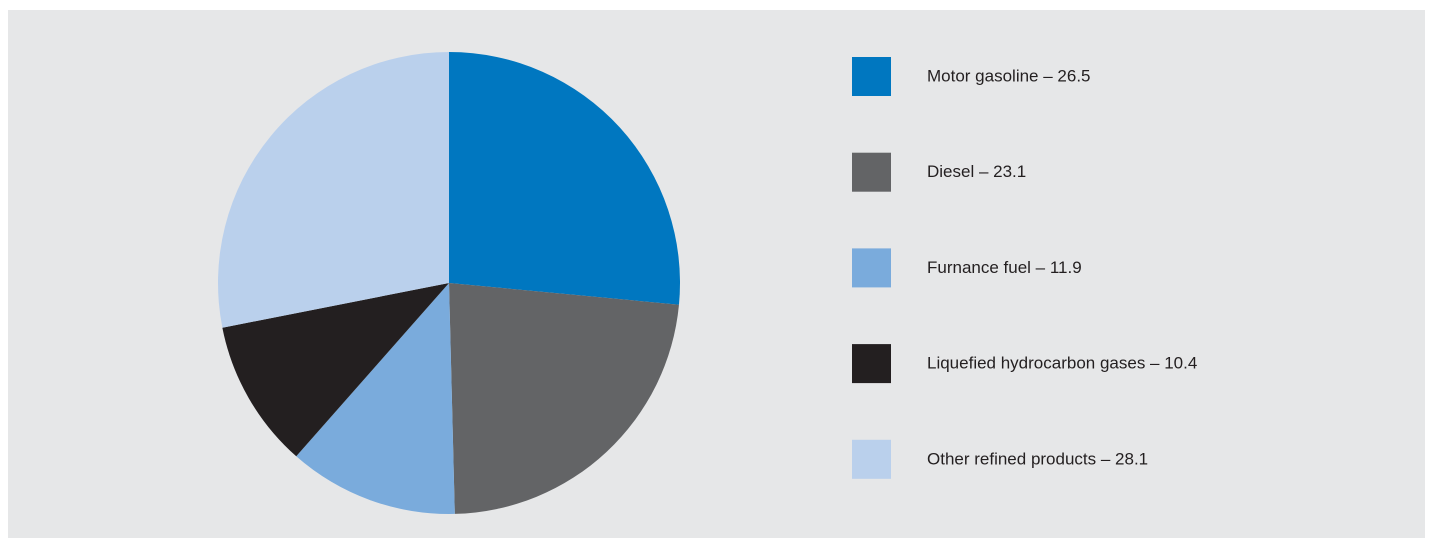 The image size is (1433, 550). I want to click on legend-label: Furnance fuel – 11.9, so click(1004, 267).